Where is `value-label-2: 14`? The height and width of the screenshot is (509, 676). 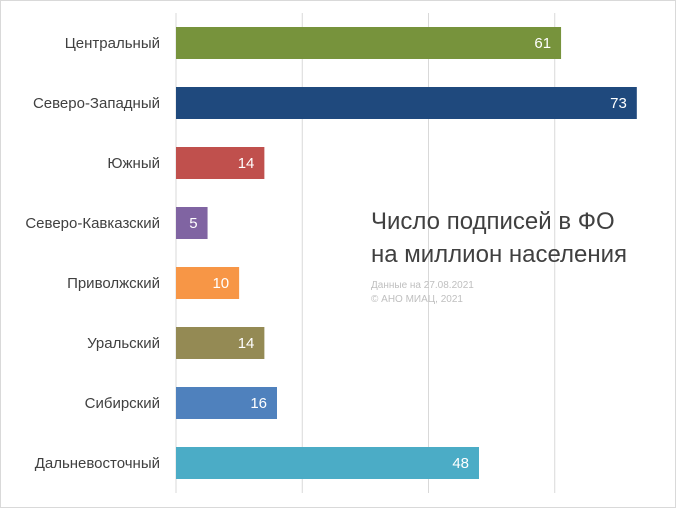
value-label-2: 14 is located at coordinates (246, 163).